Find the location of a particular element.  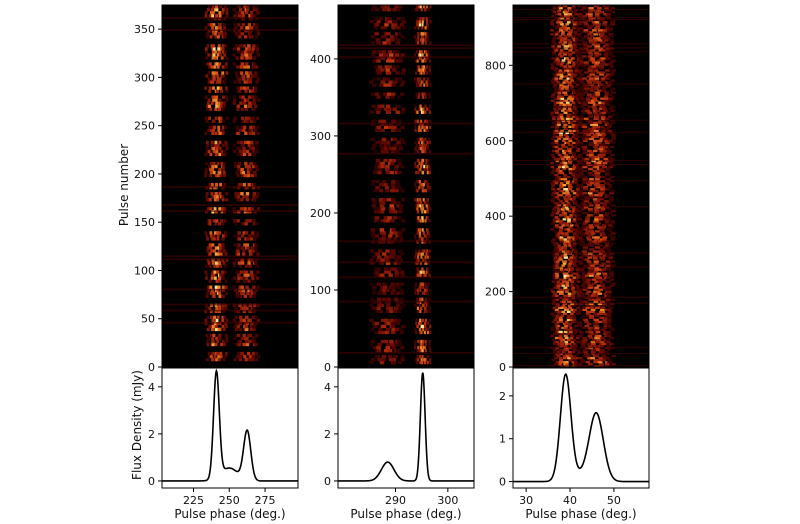

profile-line is located at coordinates (230, 425).